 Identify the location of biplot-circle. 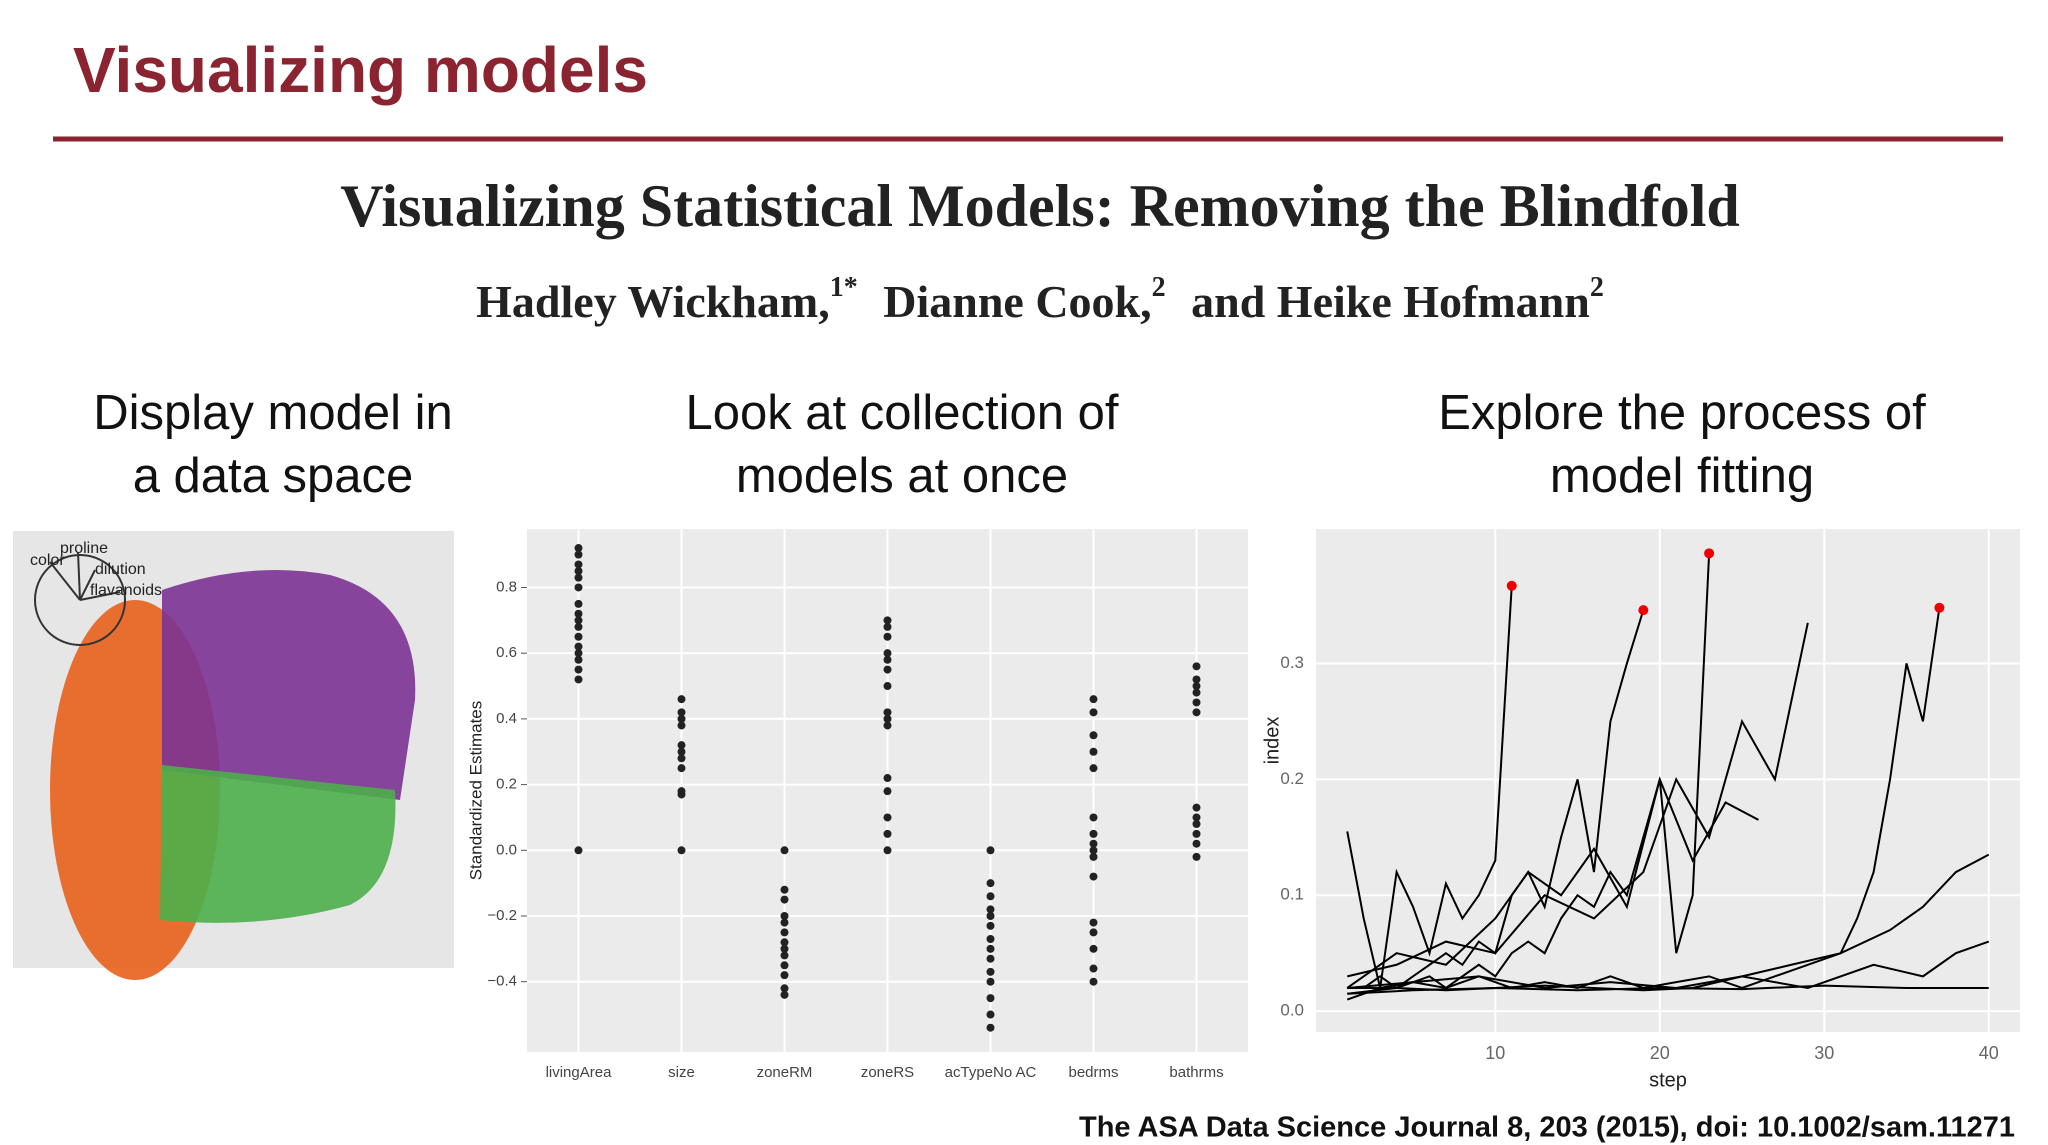
(80, 600).